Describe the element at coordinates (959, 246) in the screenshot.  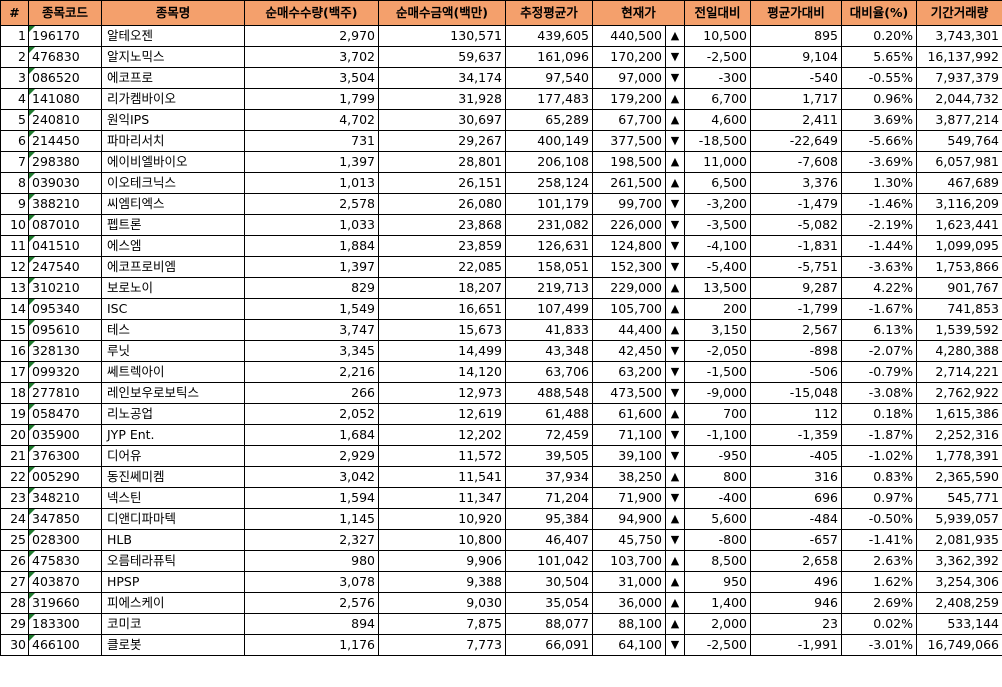
I see `volume: 1,099,095` at that location.